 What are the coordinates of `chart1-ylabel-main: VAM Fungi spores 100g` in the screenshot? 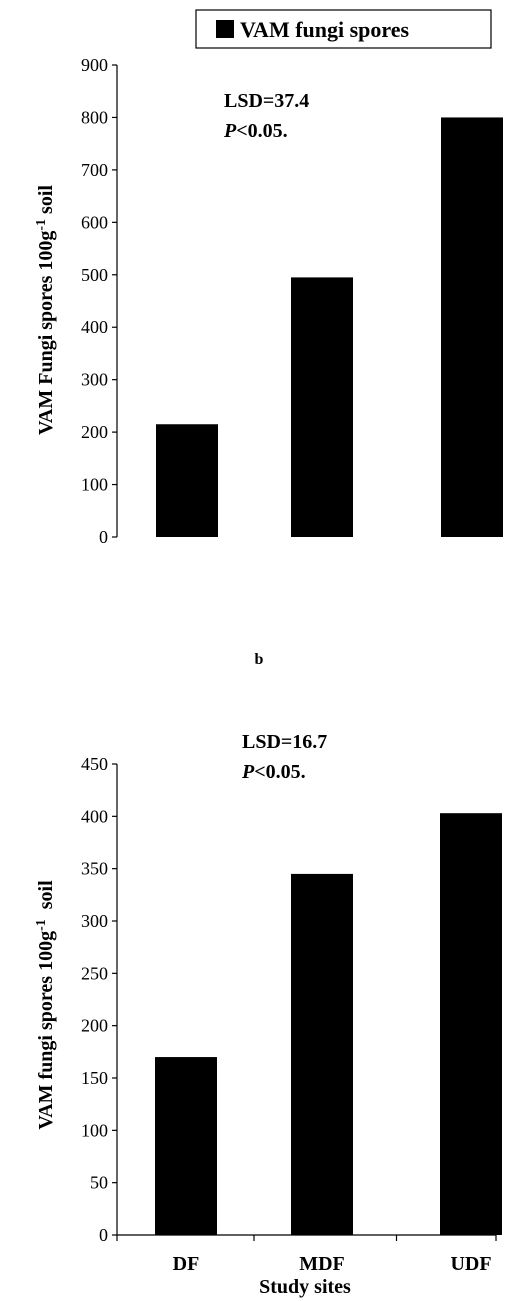 It's located at (46, 333).